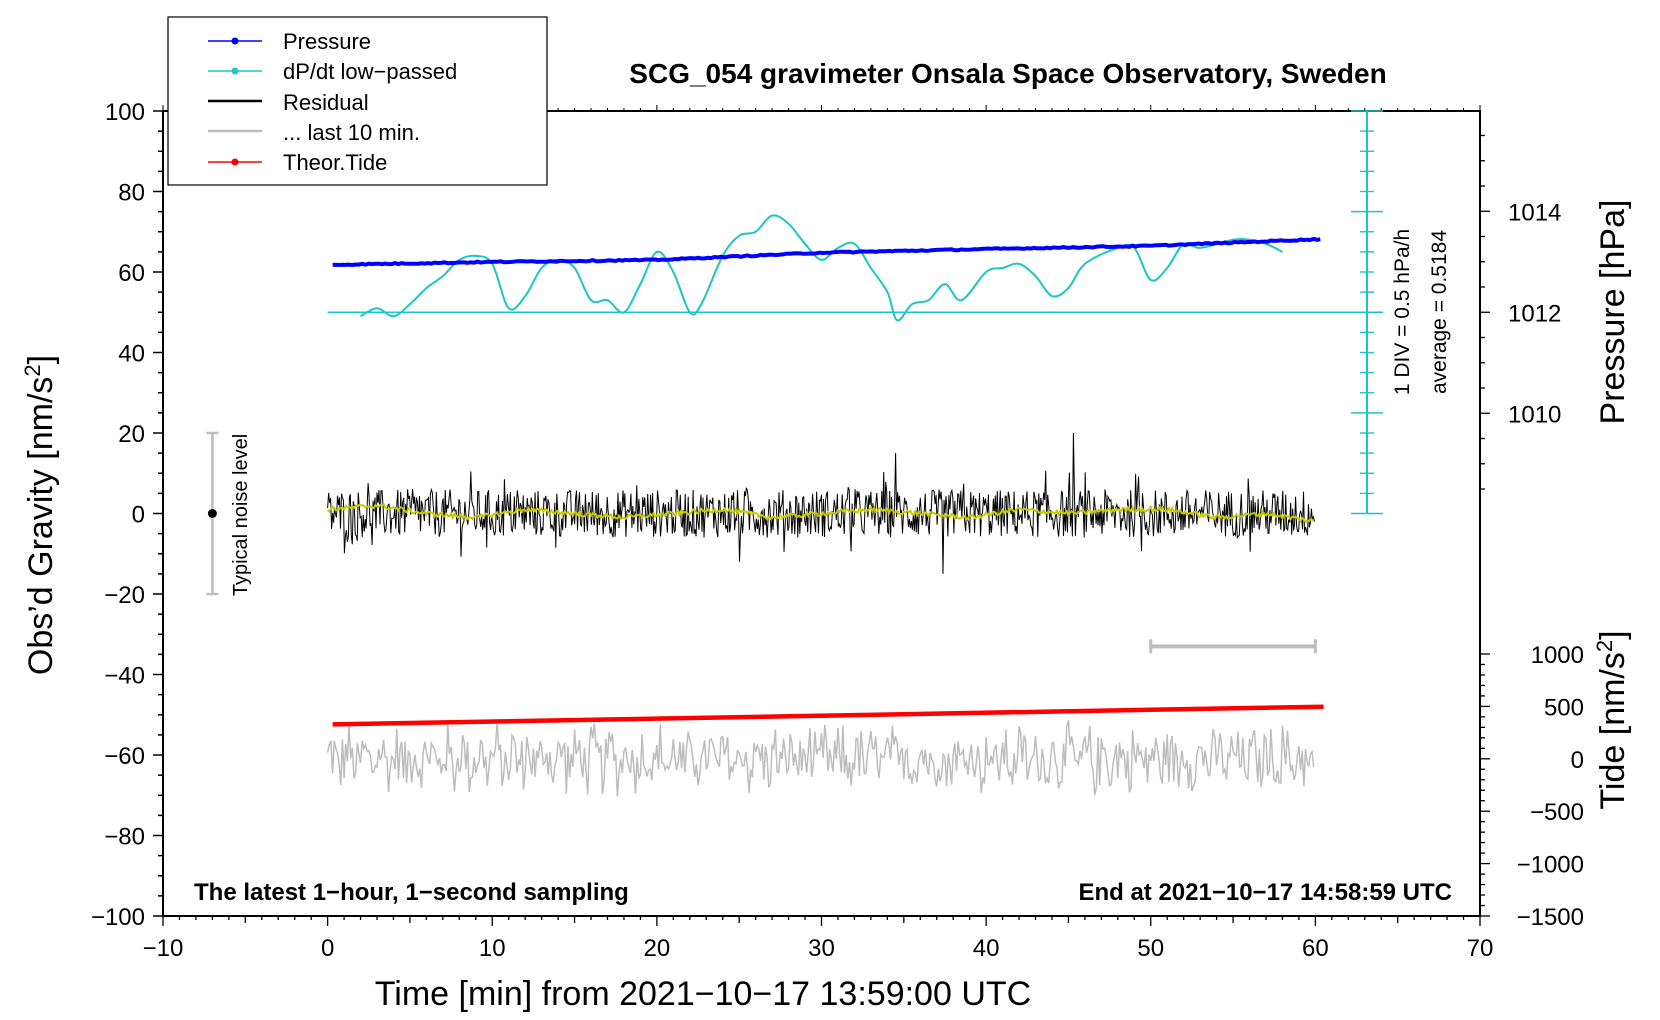 This screenshot has height=1020, width=1660. What do you see at coordinates (1402, 312) in the screenshot?
I see `scale-label: 1 DIV = 0.5 hPa/h` at bounding box center [1402, 312].